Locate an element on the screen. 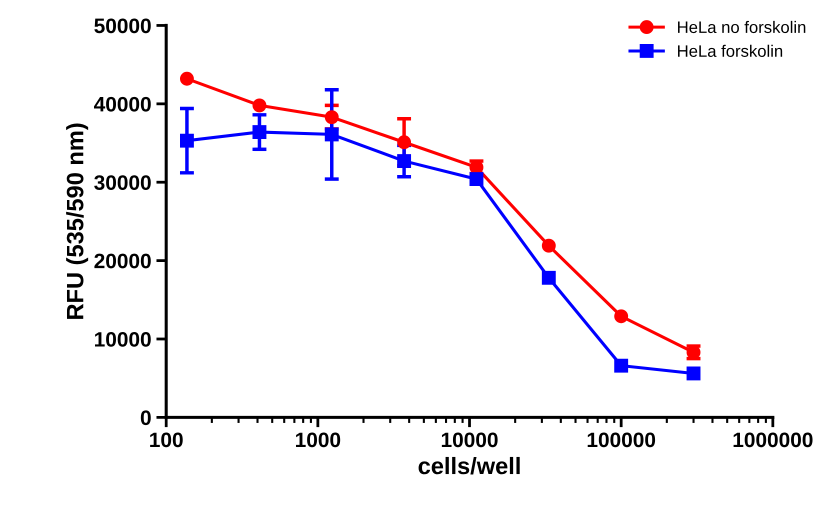 The image size is (831, 509). x-tick-label: 100 is located at coordinates (166, 440).